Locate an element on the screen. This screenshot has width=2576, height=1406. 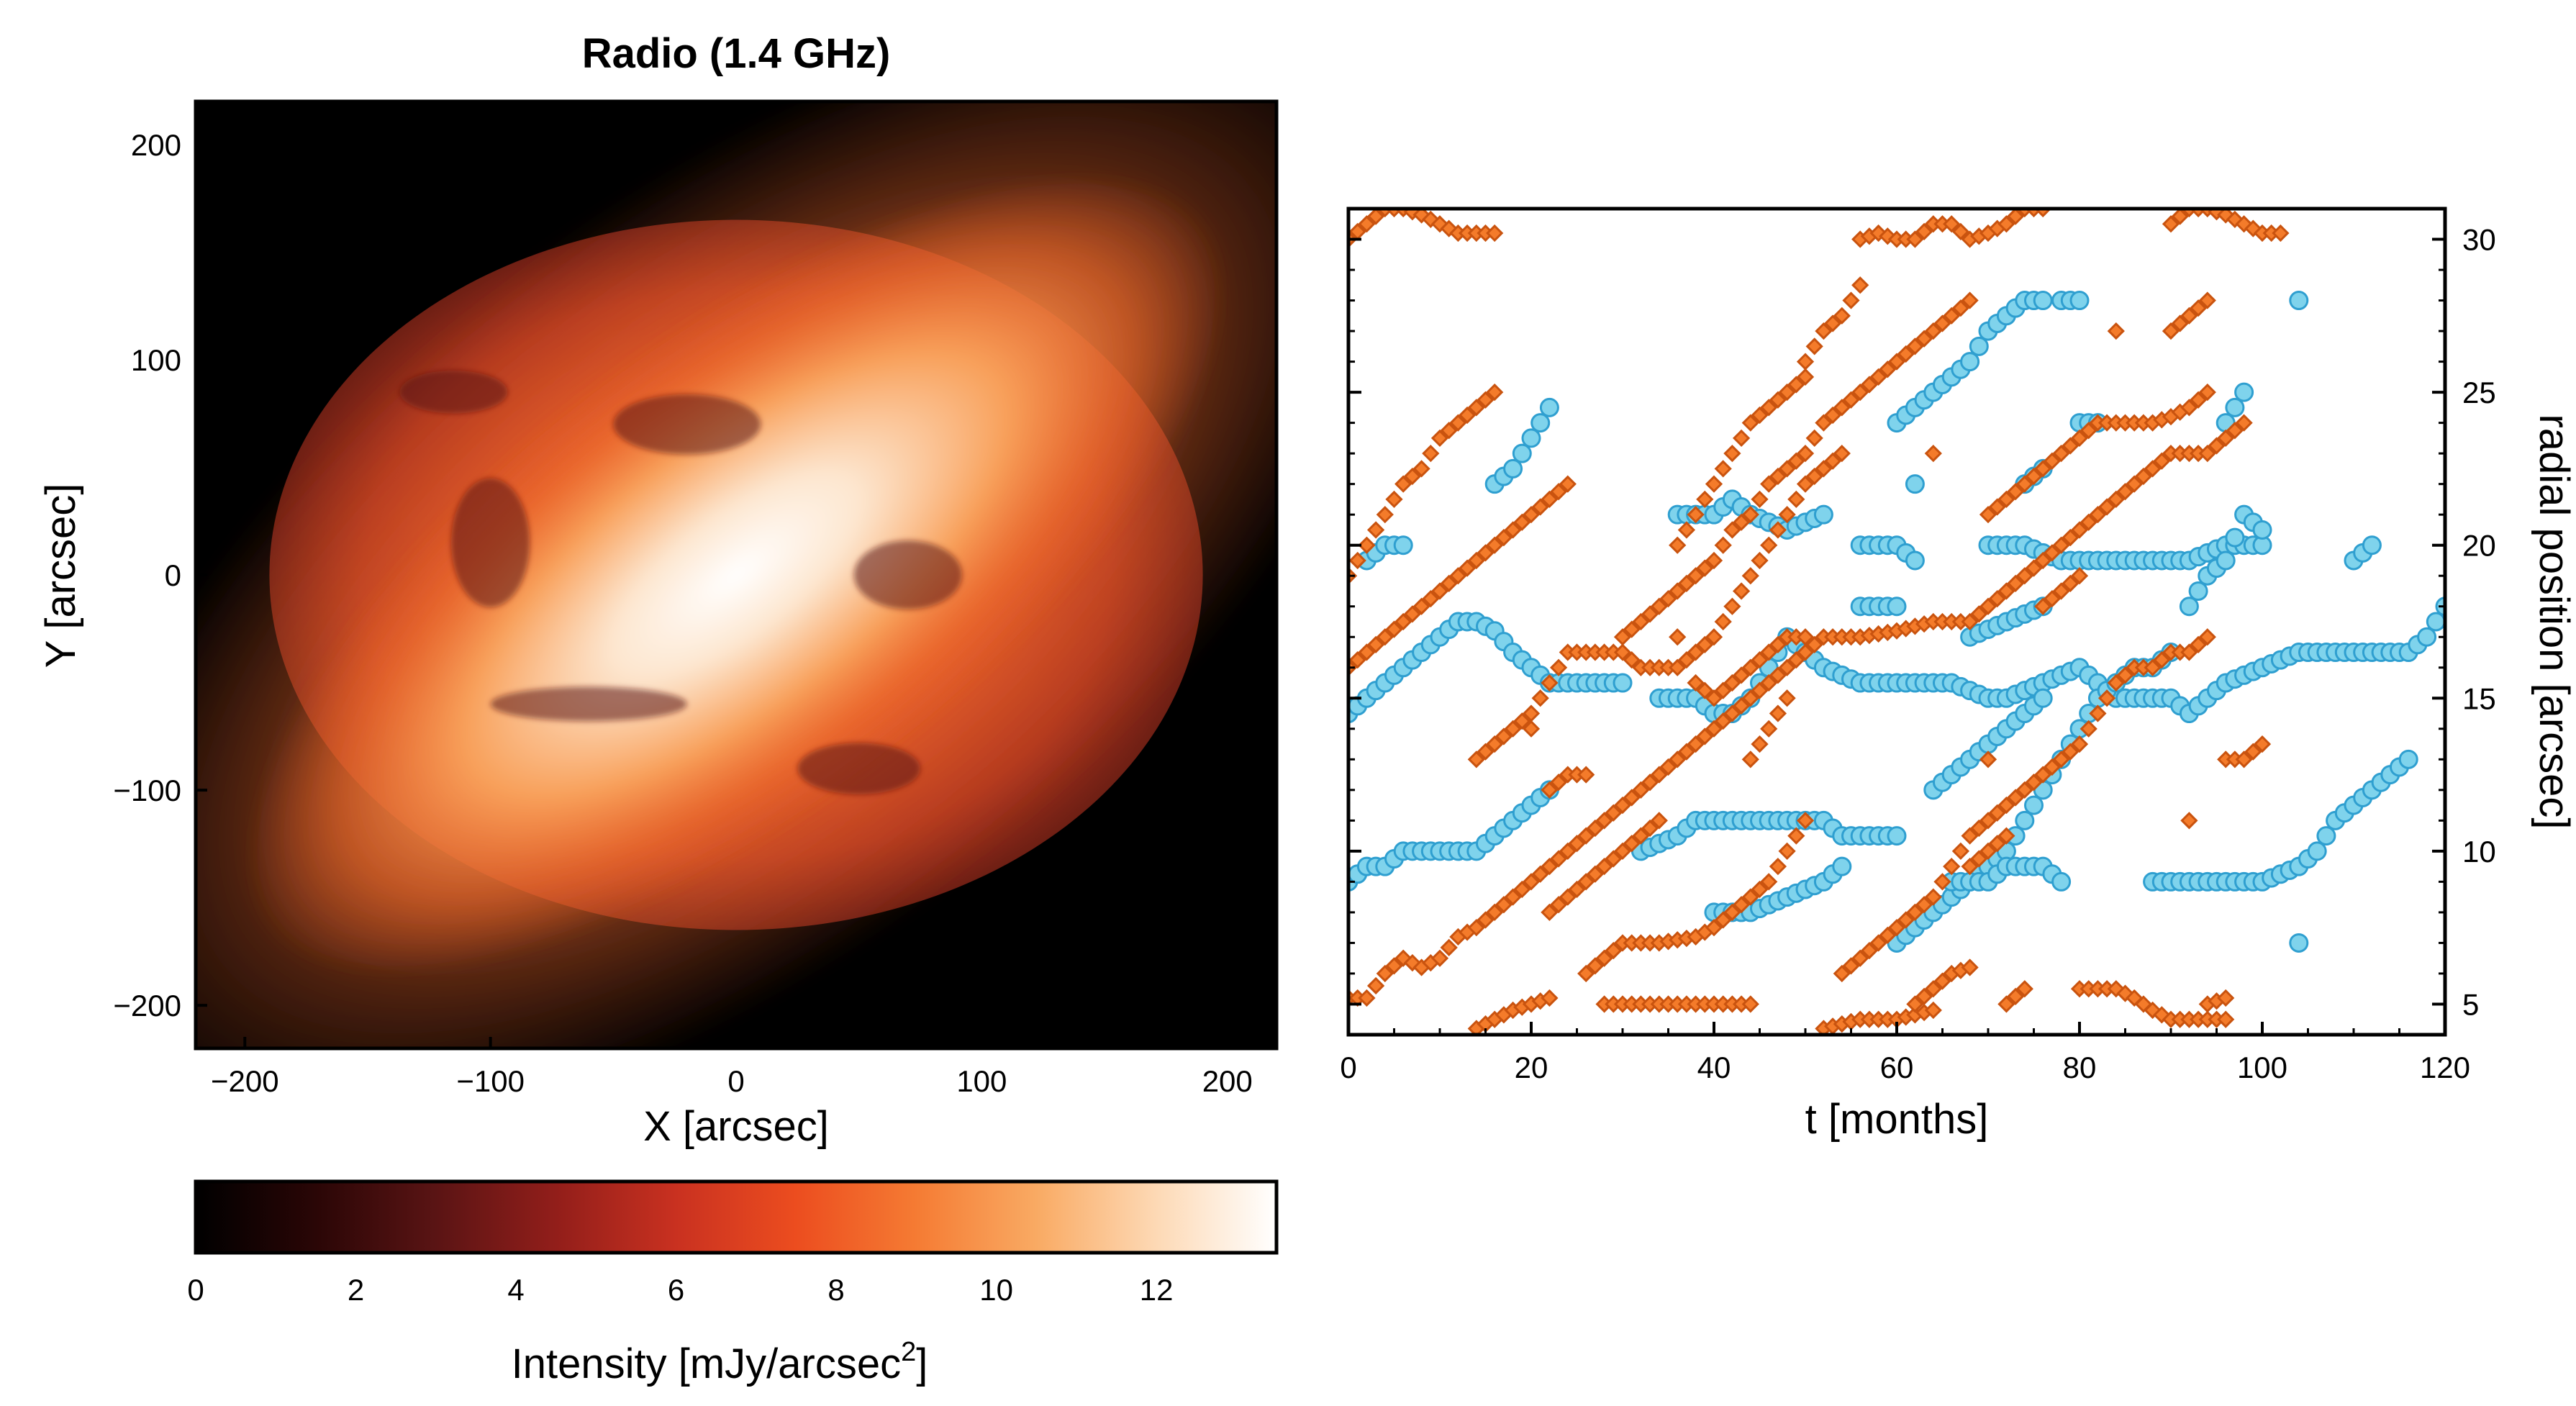
y-tick-label: 0 is located at coordinates (173, 575).